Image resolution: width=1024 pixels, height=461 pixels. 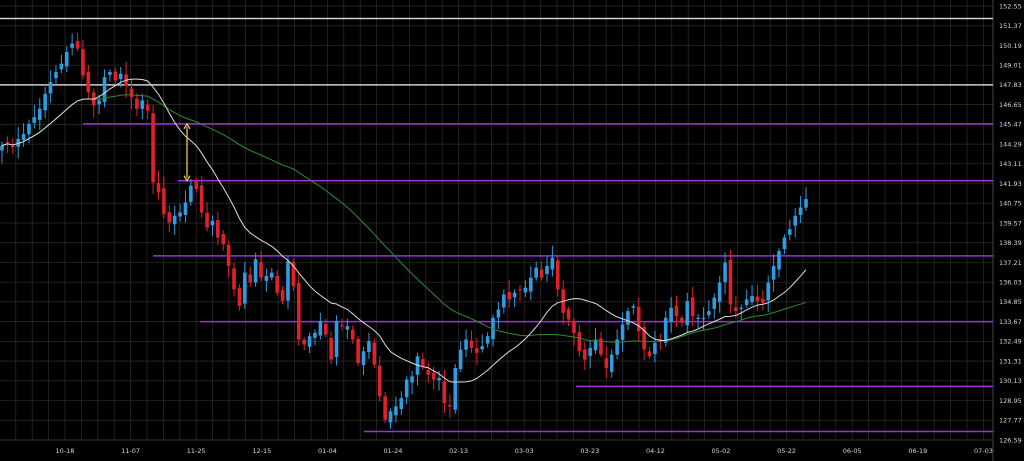 I want to click on y-tick-label: 146.65, so click(x=1010, y=105).